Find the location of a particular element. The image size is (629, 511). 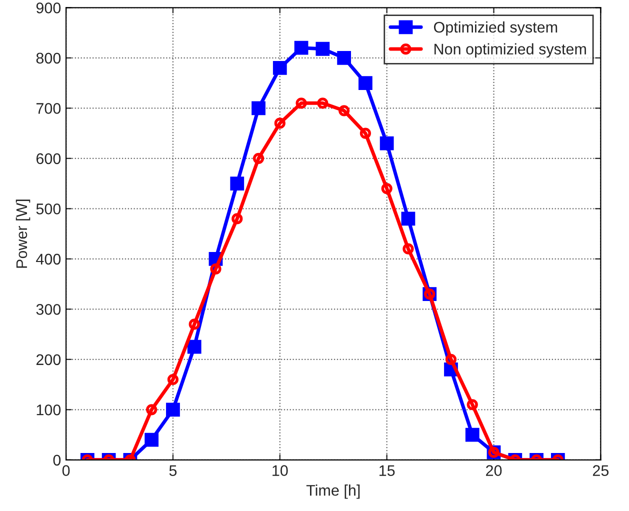

x-tick-label: 15 is located at coordinates (387, 470).